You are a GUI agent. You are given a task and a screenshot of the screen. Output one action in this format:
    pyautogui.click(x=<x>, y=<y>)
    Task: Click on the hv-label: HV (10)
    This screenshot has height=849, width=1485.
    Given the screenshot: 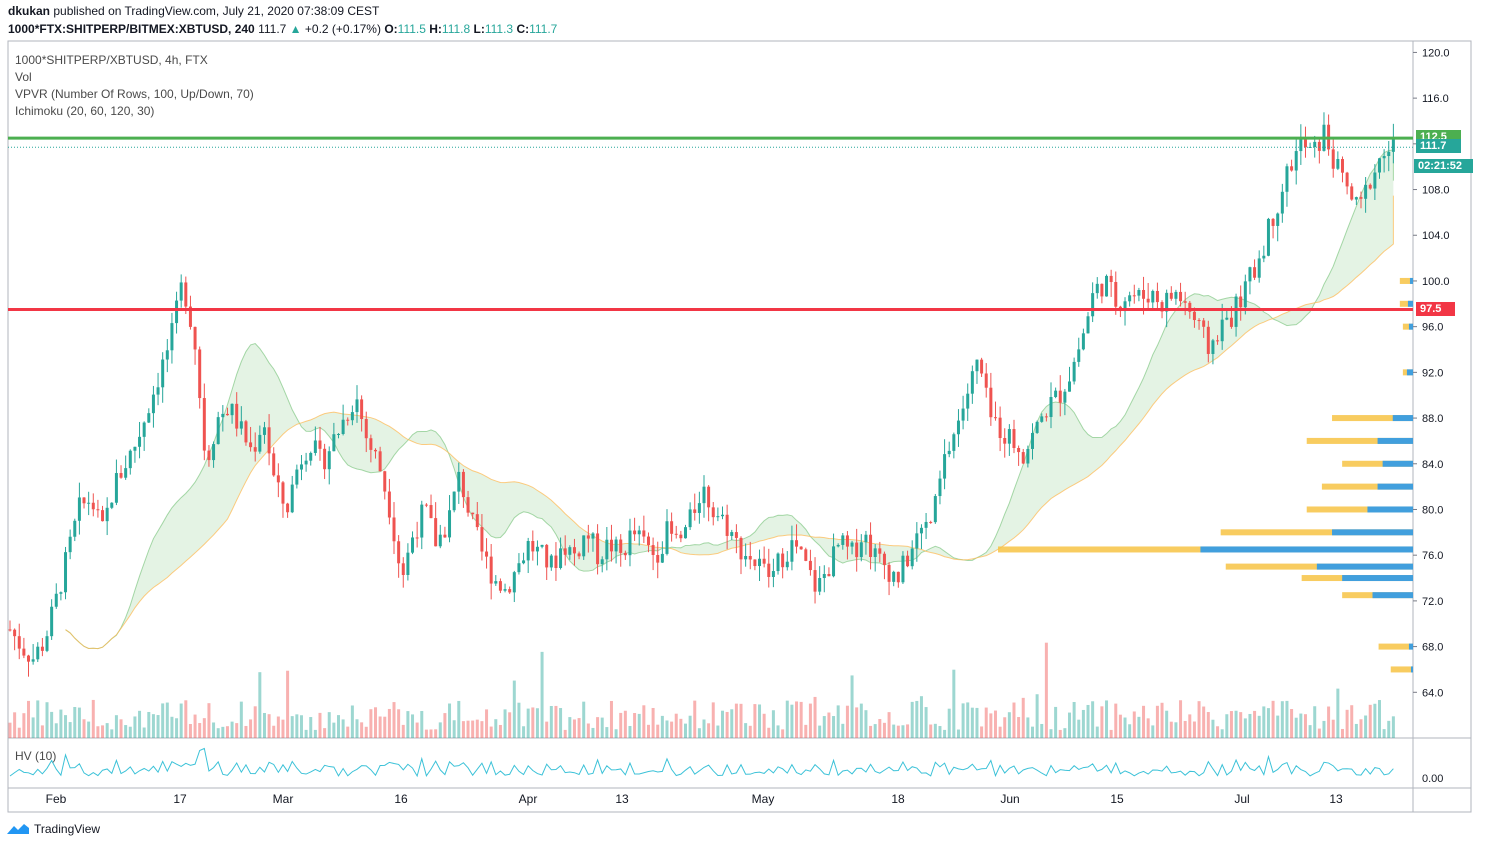 What is the action you would take?
    pyautogui.click(x=36, y=756)
    